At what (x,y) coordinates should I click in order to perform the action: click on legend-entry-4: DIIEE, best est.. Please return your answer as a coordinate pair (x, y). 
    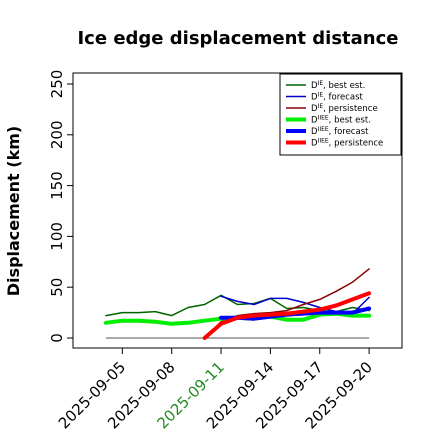
    Looking at the image, I should click on (341, 120).